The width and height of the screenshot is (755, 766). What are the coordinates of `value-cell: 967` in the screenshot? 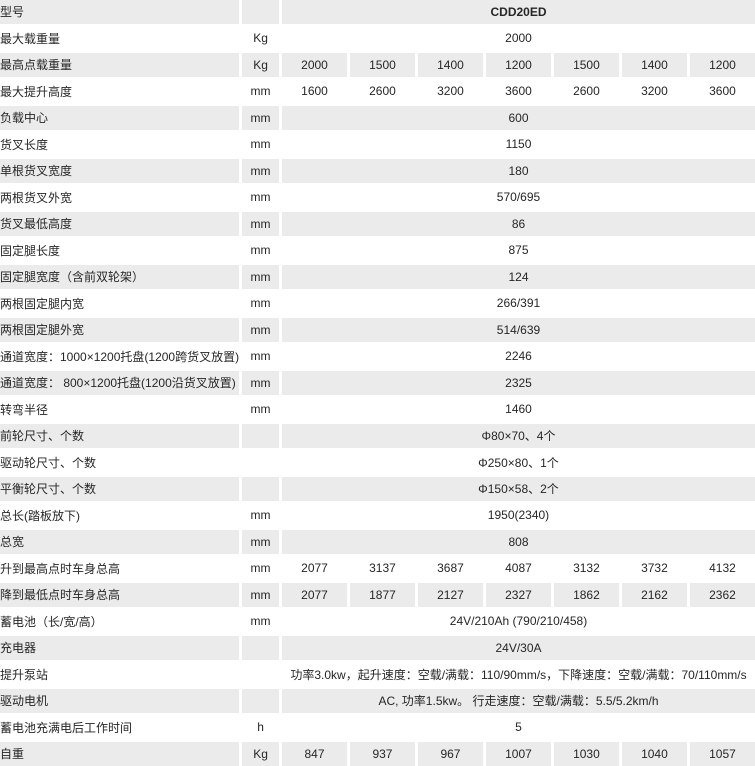 It's located at (450, 754).